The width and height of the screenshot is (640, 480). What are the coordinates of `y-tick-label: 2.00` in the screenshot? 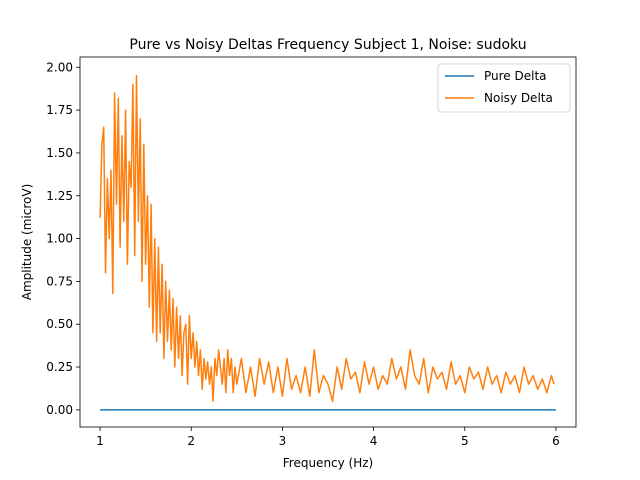 It's located at (59, 67).